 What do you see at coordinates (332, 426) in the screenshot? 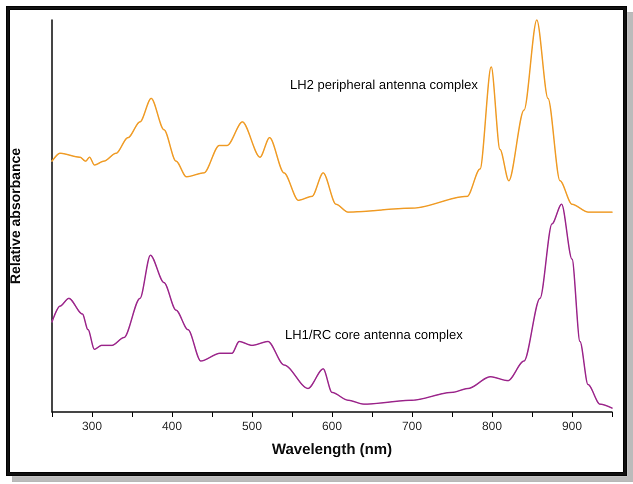
I see `x-tick-label: 600` at bounding box center [332, 426].